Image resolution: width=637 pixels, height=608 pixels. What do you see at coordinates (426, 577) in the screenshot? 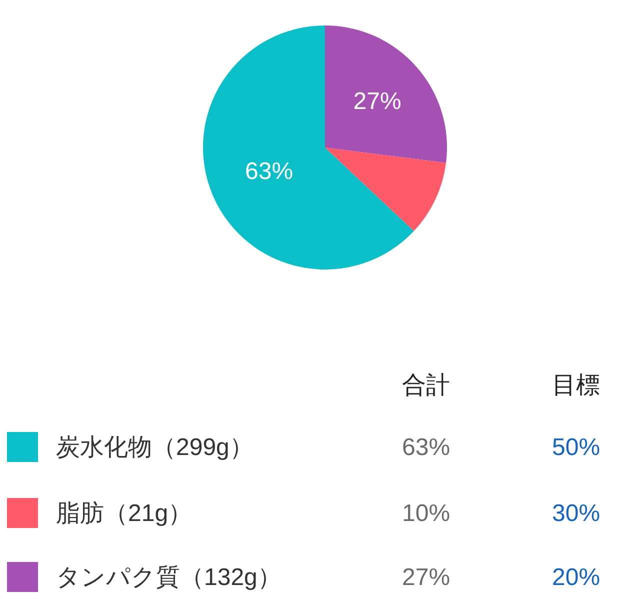
I see `text: 27%` at bounding box center [426, 577].